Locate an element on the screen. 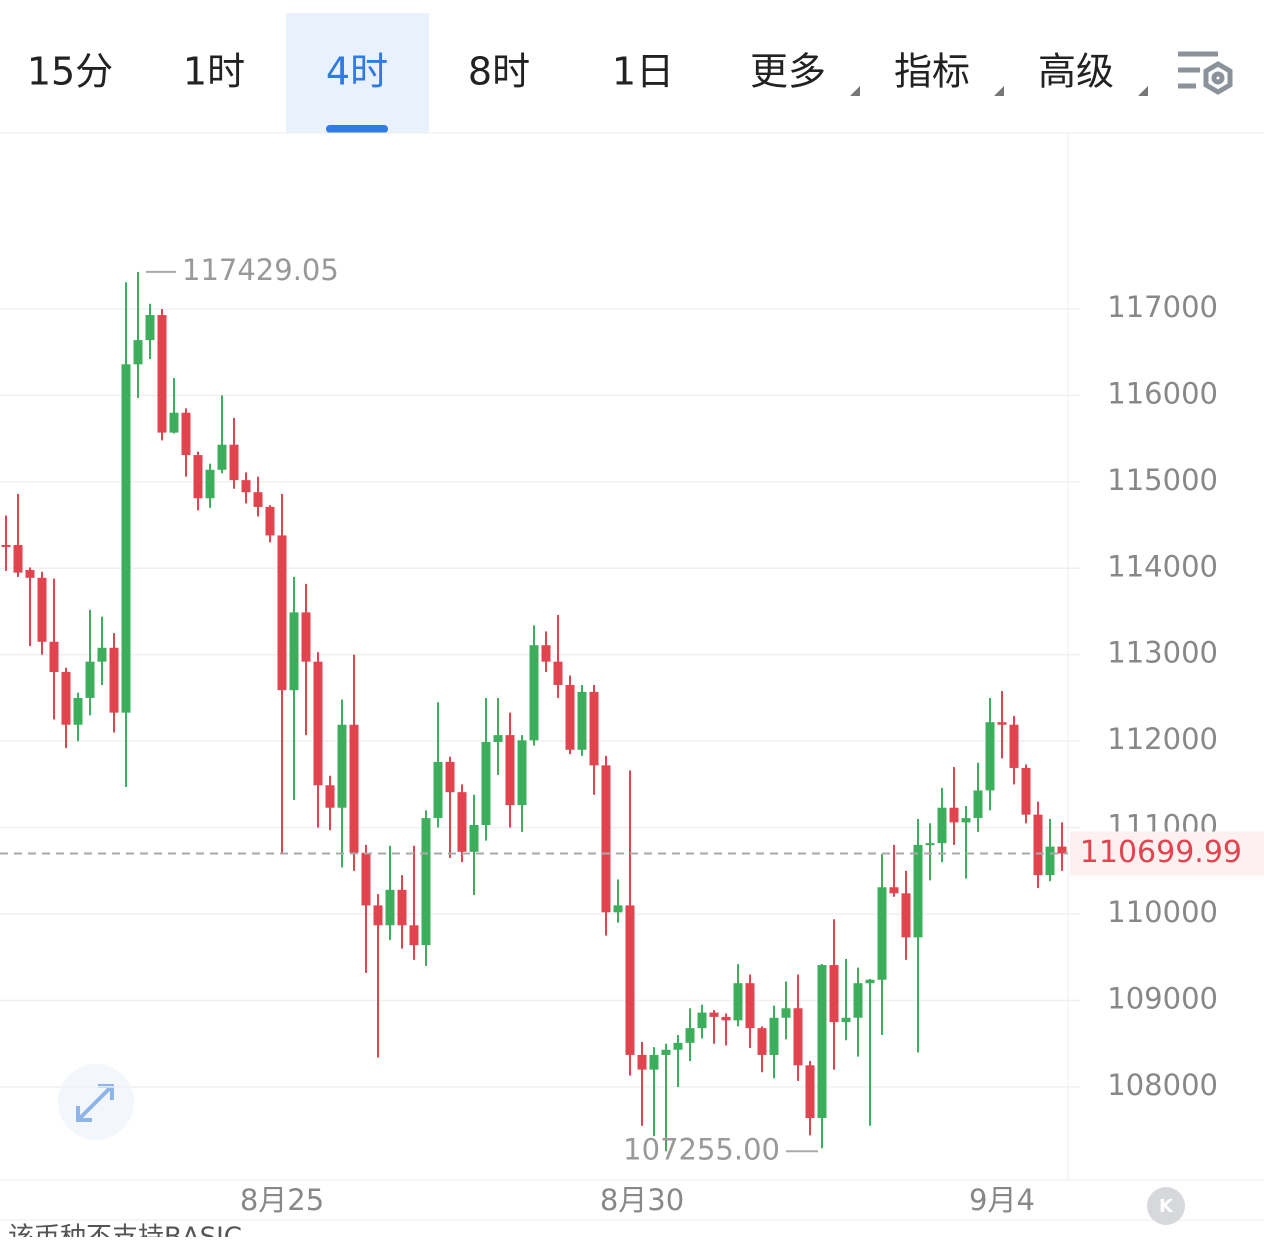 The image size is (1264, 1241). tab: 指标 is located at coordinates (932, 72).